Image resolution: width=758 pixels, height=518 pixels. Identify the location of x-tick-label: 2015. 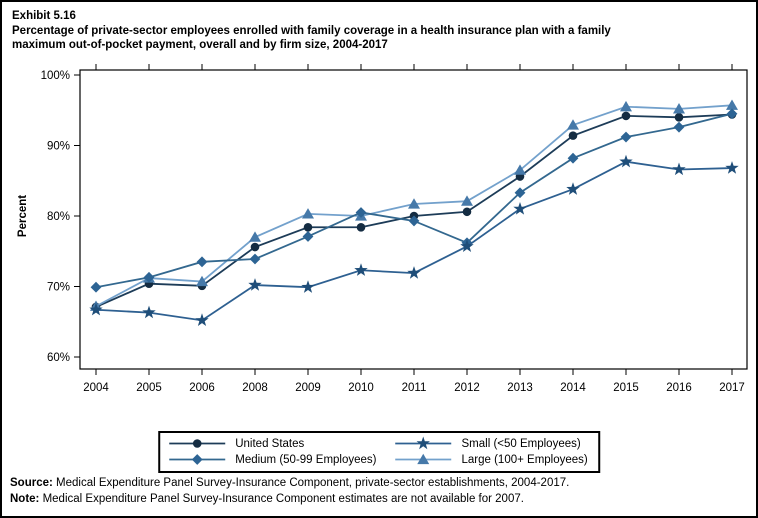
(626, 388).